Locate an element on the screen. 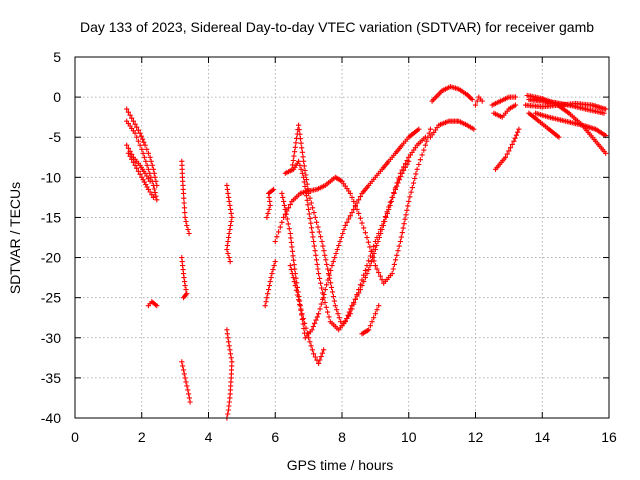  y-tick-label: -10 is located at coordinates (51, 177).